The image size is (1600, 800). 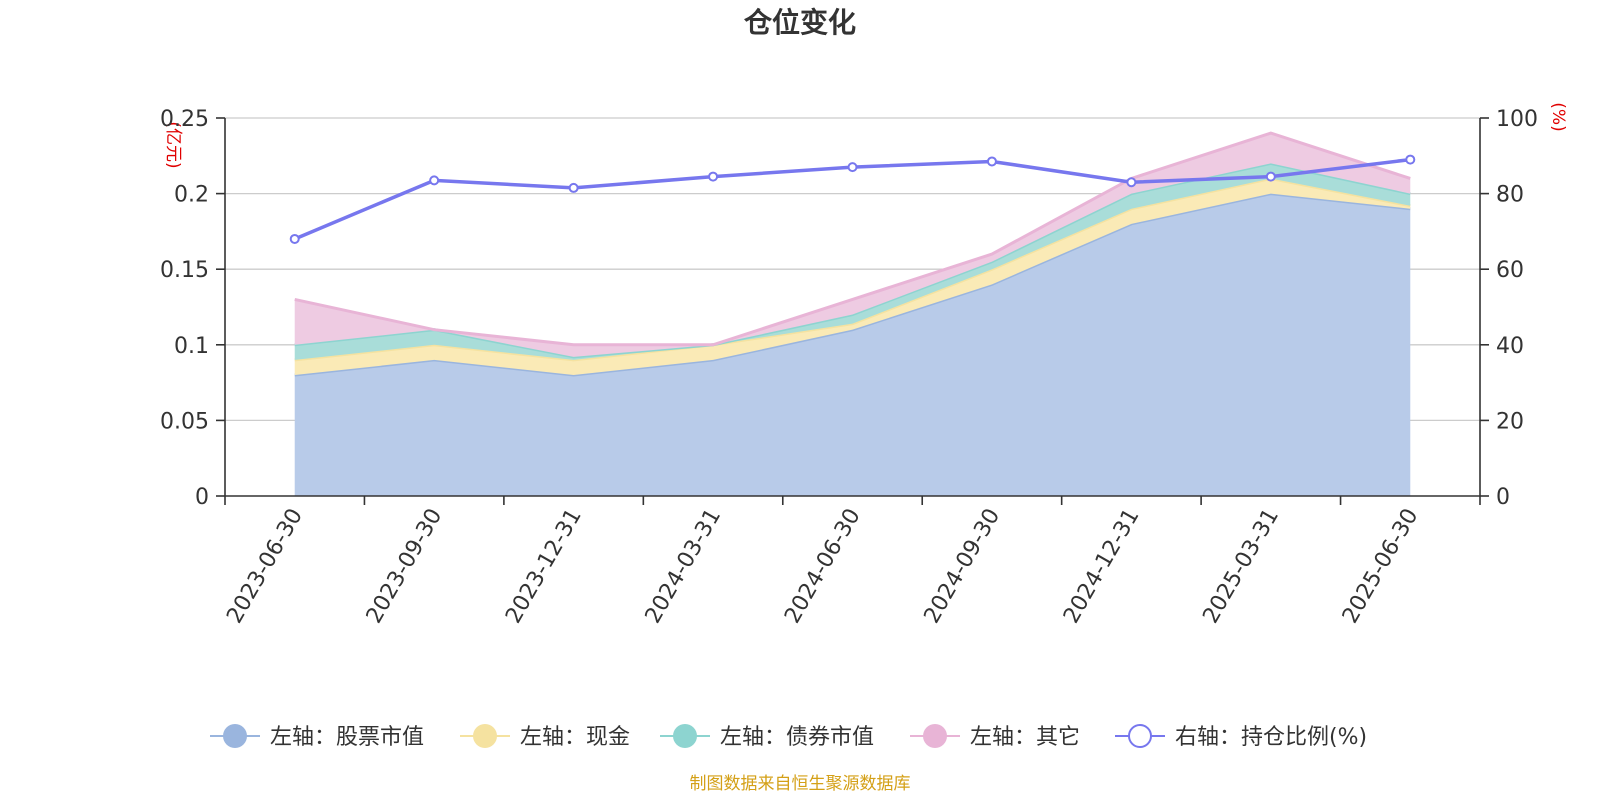 I want to click on right-tick-label: 60, so click(x=1510, y=270).